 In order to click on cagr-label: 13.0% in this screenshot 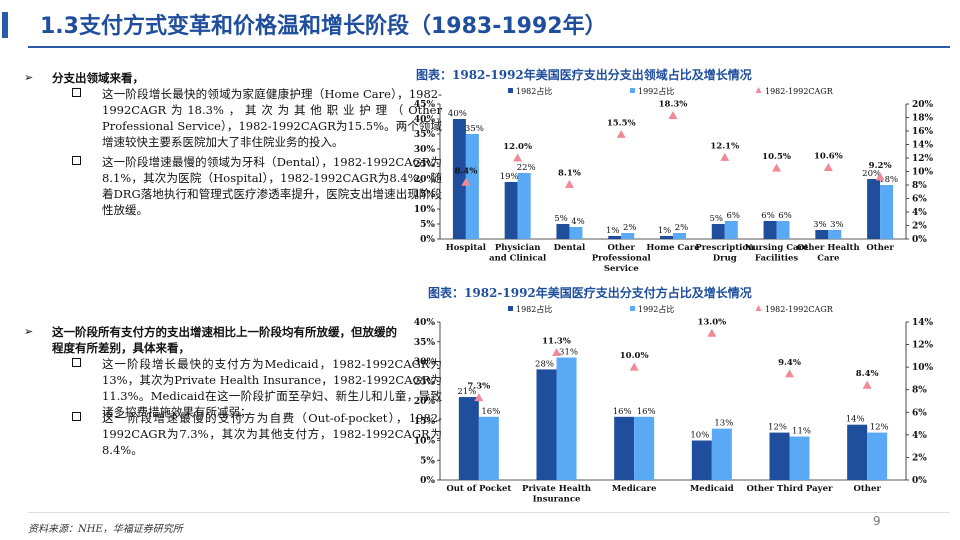, I will do `click(711, 322)`.